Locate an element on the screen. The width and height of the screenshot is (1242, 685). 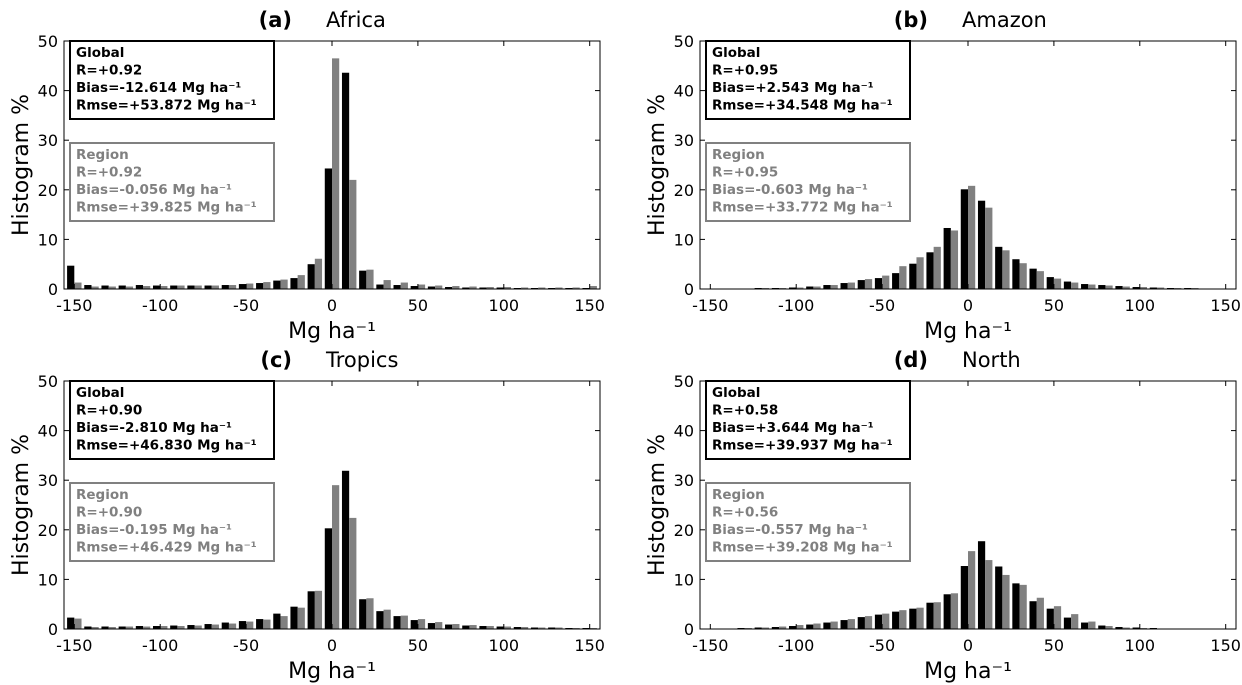
y-tick-label: 40 is located at coordinates (48, 91).